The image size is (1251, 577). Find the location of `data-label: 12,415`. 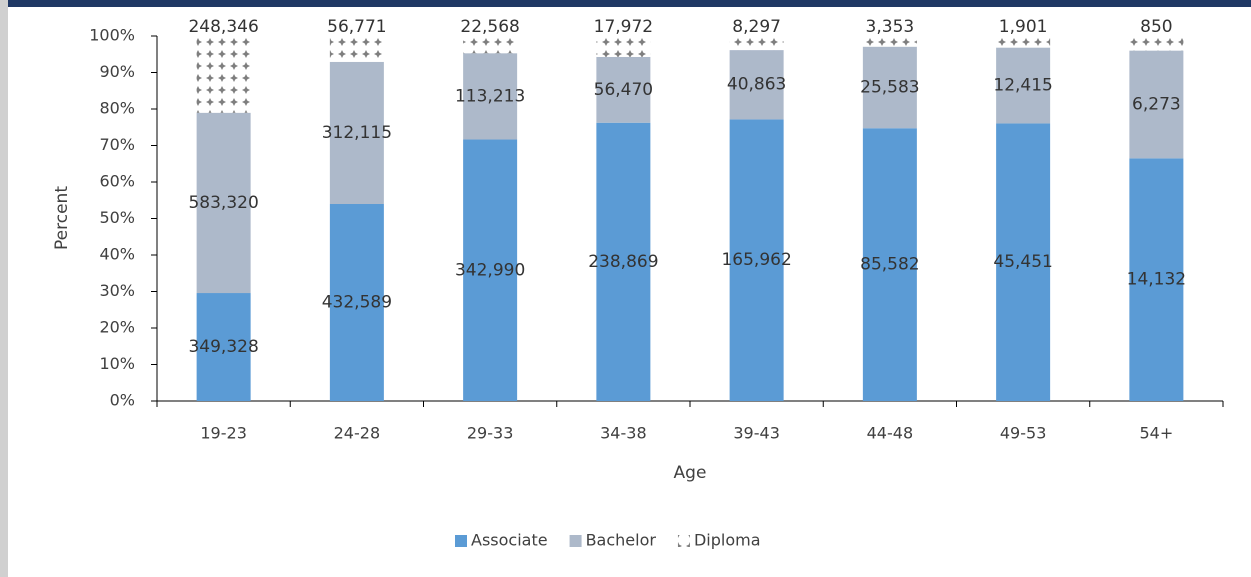

data-label: 12,415 is located at coordinates (1022, 86).